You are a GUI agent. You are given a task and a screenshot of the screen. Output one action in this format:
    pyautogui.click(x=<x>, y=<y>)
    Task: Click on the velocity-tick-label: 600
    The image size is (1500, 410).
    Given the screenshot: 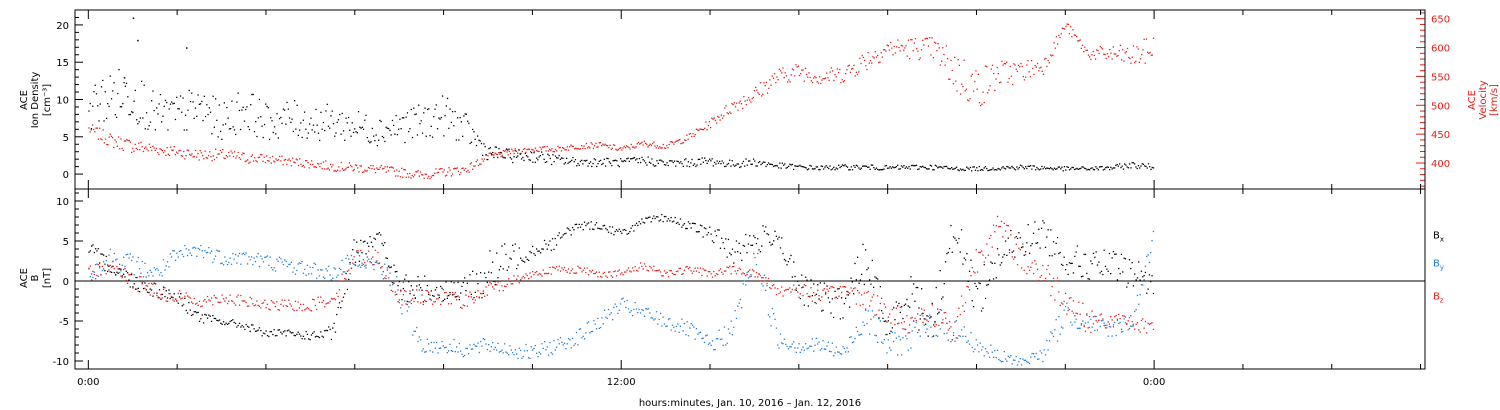 What is the action you would take?
    pyautogui.click(x=1440, y=49)
    